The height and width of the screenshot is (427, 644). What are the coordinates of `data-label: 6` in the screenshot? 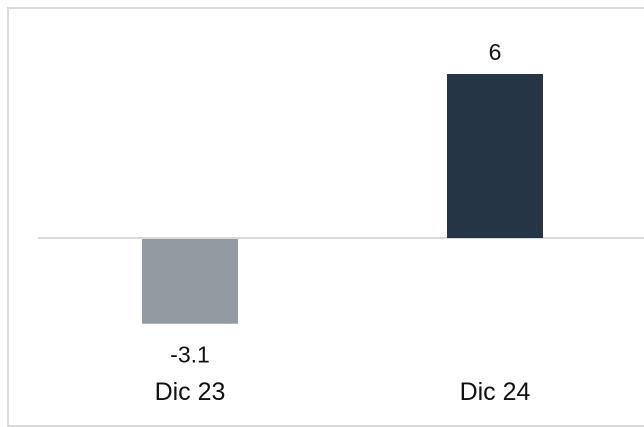 It's located at (495, 52).